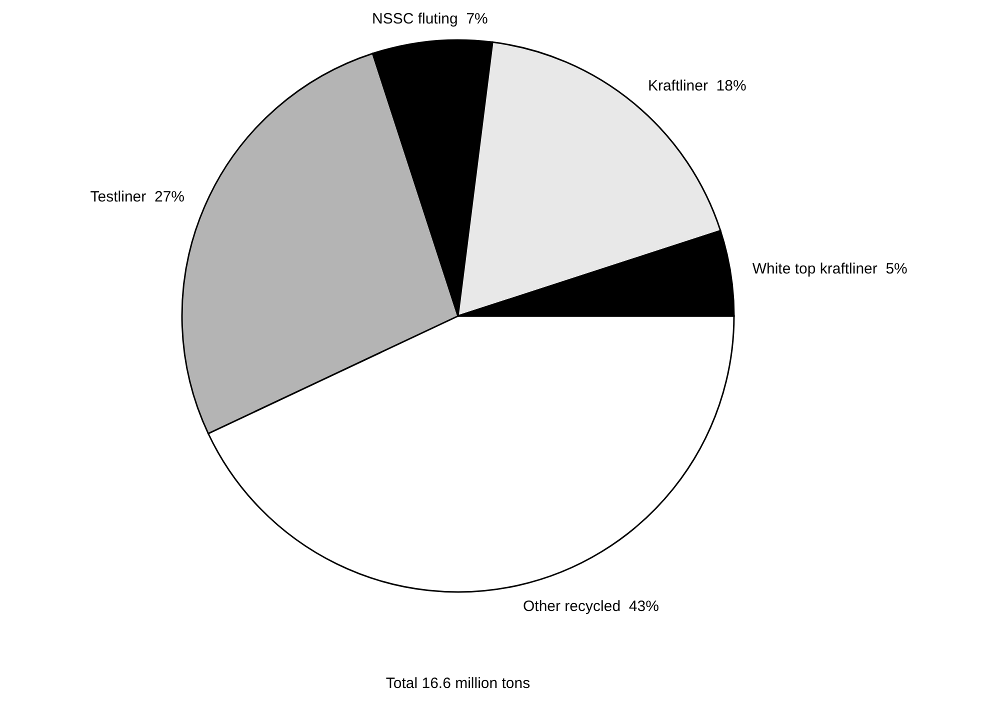 The image size is (999, 726). What do you see at coordinates (815, 269) in the screenshot?
I see `slice-label: White top kraftliner` at bounding box center [815, 269].